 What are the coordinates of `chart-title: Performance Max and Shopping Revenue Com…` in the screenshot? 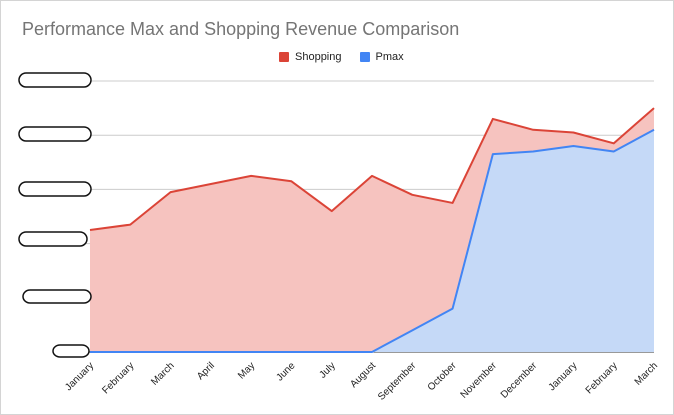 It's located at (241, 29).